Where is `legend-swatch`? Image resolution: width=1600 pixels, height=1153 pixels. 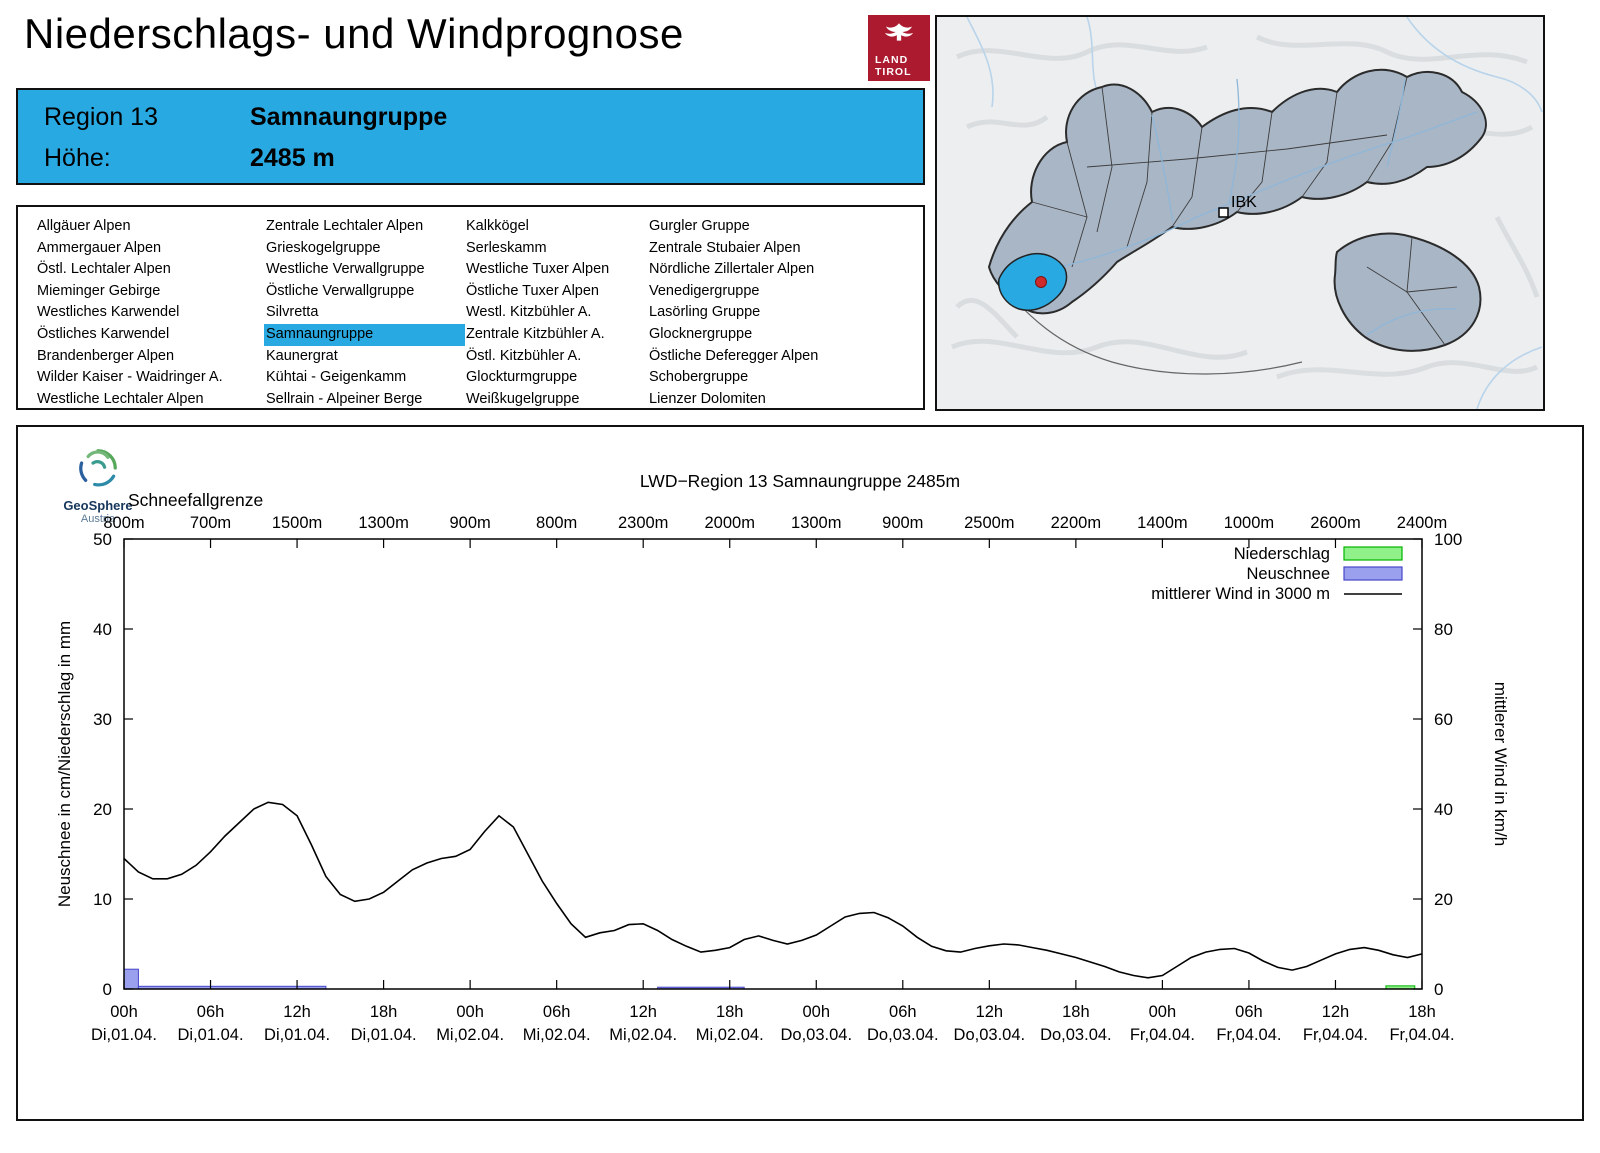 legend-swatch is located at coordinates (1373, 573).